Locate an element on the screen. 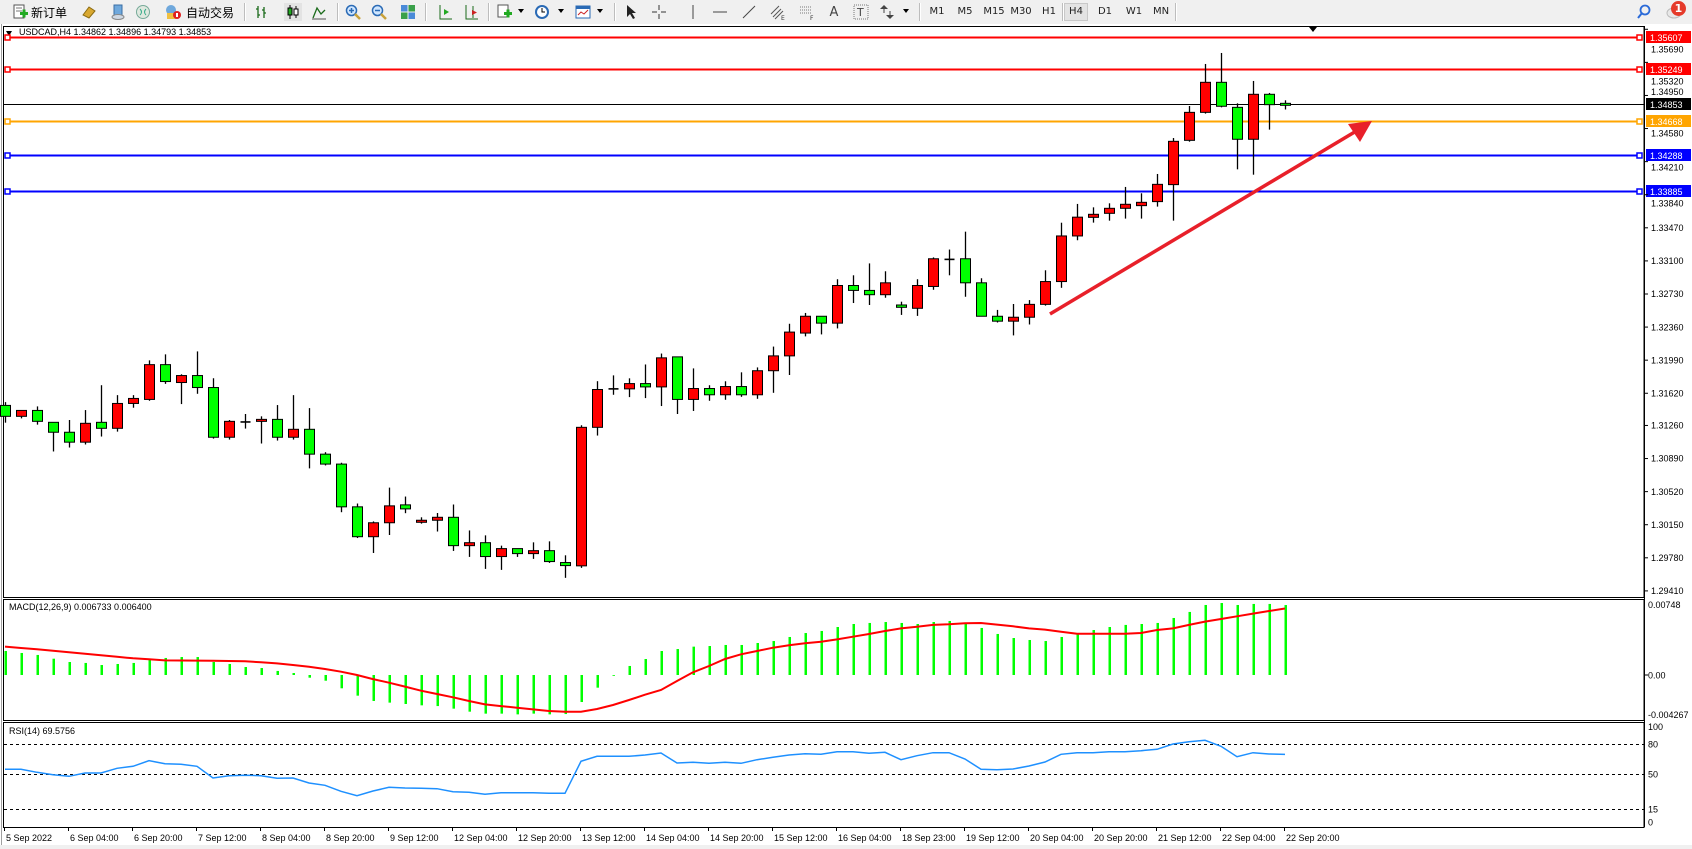  timeframe-mn: MN is located at coordinates (1161, 11).